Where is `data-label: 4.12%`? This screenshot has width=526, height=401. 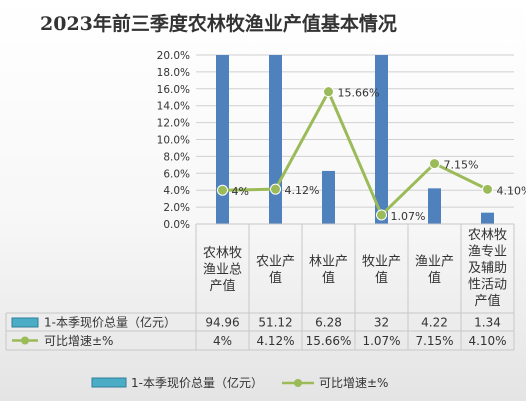 data-label: 4.12% is located at coordinates (302, 190).